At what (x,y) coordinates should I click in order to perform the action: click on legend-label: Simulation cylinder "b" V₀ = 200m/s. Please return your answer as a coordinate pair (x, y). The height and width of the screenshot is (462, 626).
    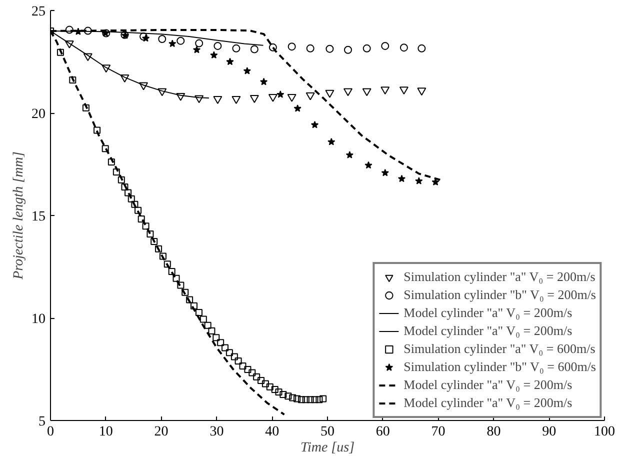
    Looking at the image, I should click on (500, 295).